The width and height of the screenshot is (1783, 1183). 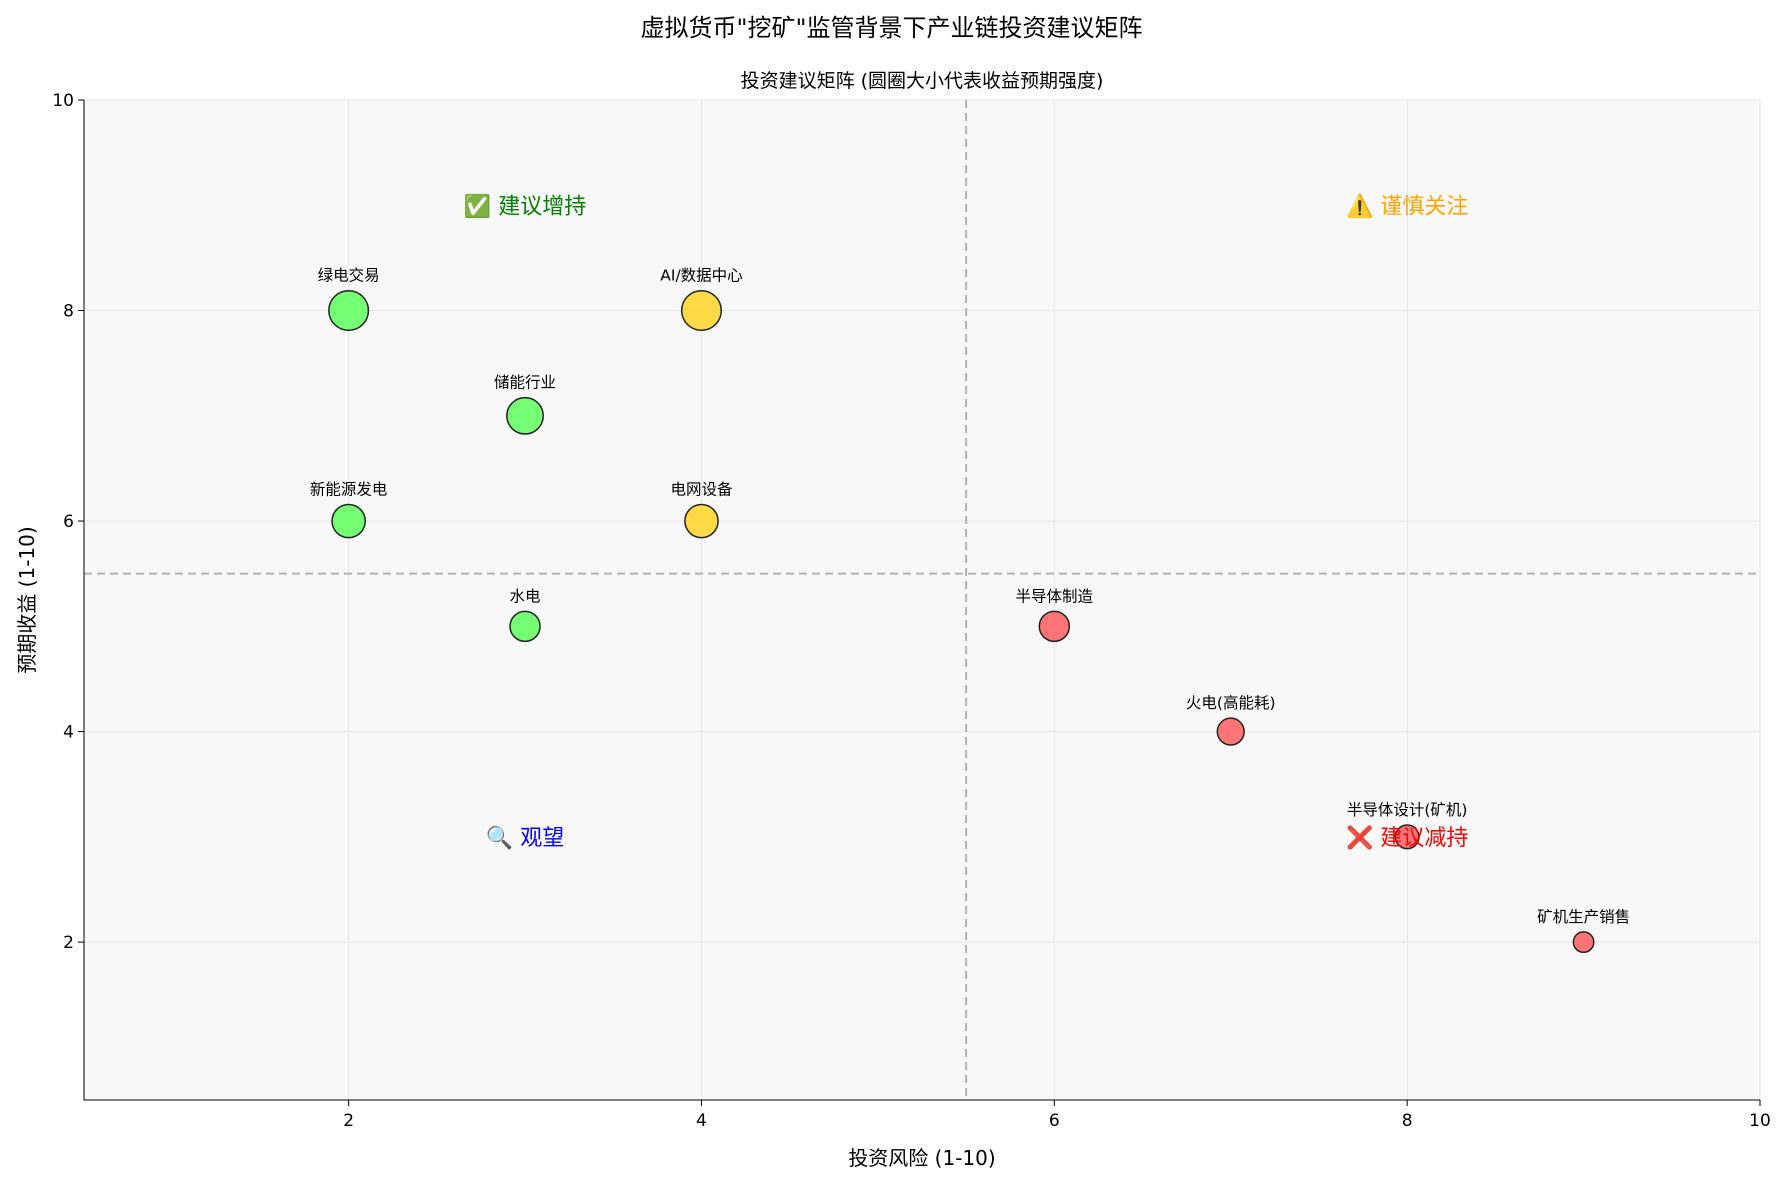 I want to click on point-label: 半导体制造, so click(x=1055, y=596).